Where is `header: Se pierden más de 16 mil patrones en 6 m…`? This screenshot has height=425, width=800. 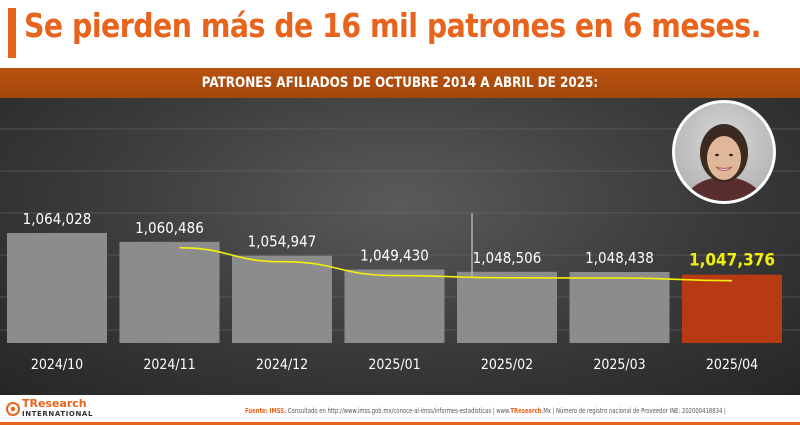
header: Se pierden más de 16 mil patrones en 6 m… is located at coordinates (400, 31).